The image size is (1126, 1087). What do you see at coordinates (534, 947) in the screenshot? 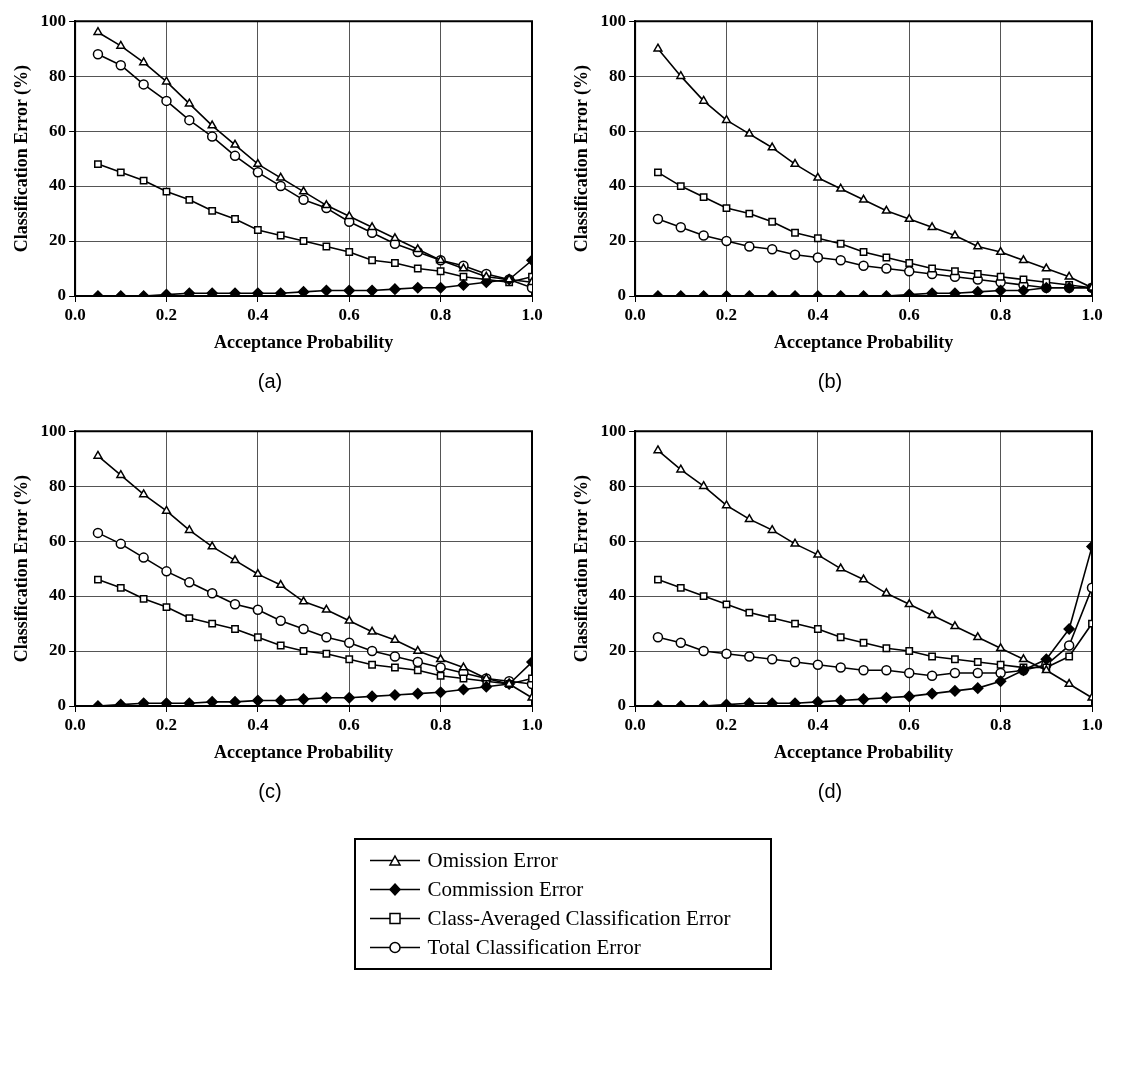
I see `legend-label: Total Classification Error` at bounding box center [534, 947].